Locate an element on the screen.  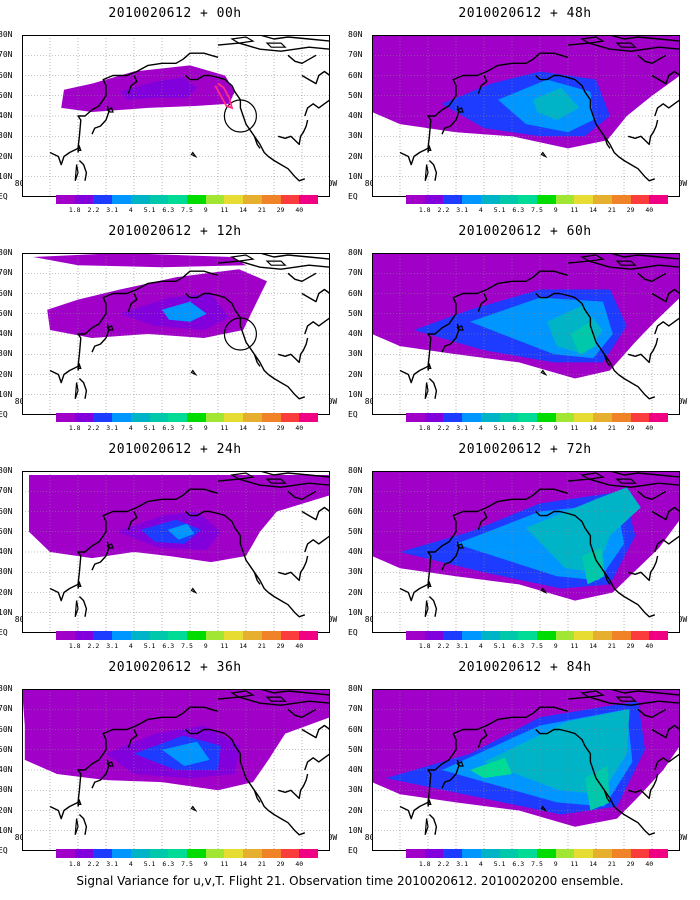
colorbar-label: 11 is located at coordinates (574, 864).